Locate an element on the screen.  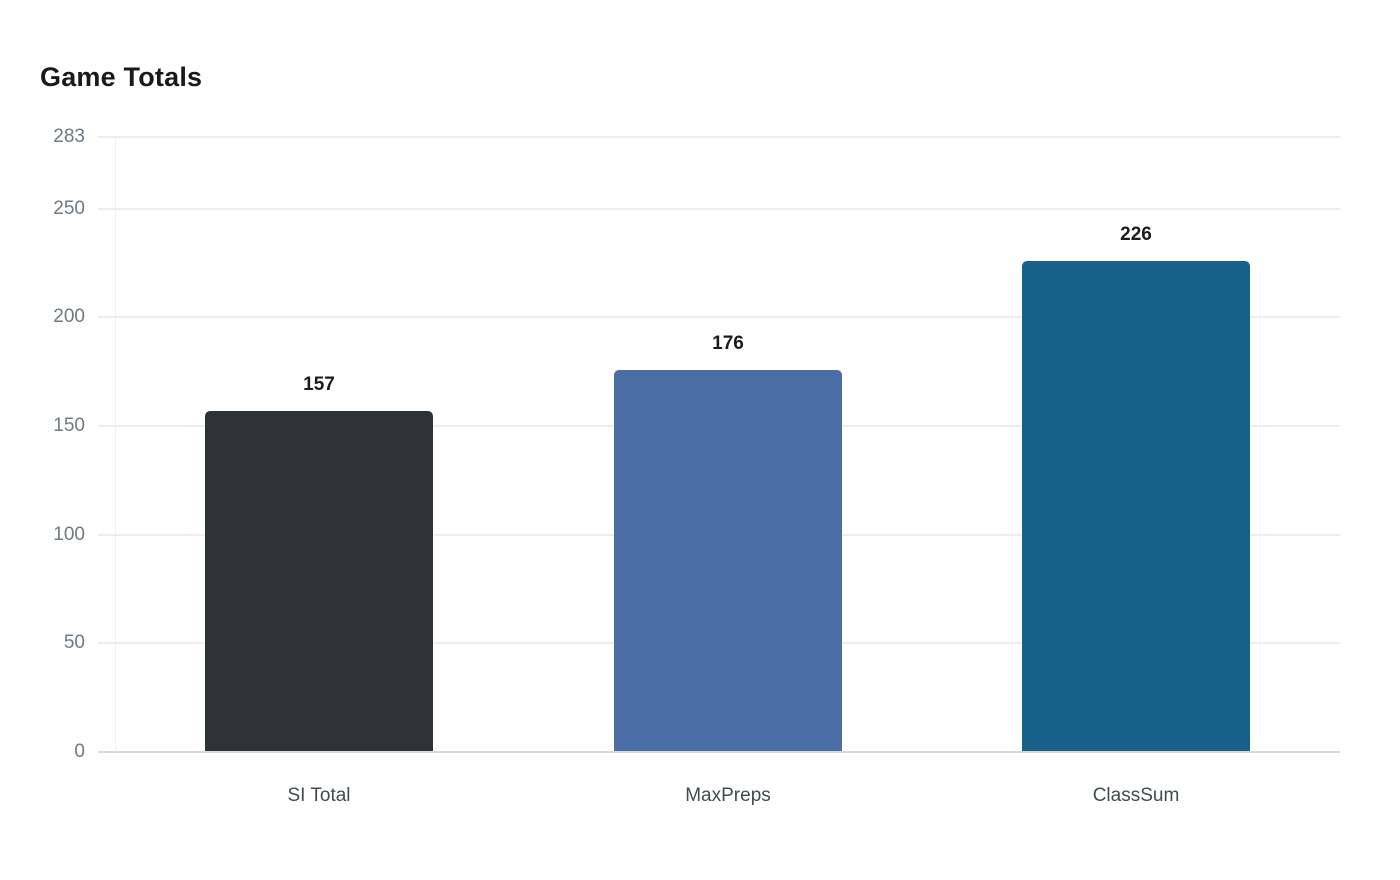
x-axis-category-label: ClassSum is located at coordinates (1136, 795).